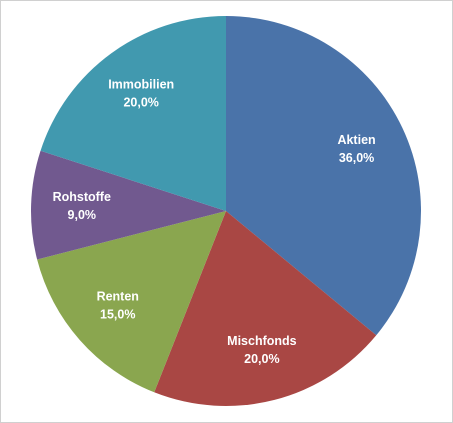 Image resolution: width=453 pixels, height=423 pixels. I want to click on slice-label: Immobilien, so click(141, 85).